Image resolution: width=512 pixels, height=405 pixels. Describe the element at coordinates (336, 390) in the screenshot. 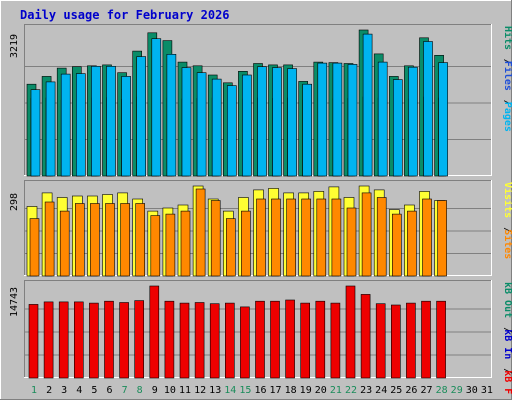

I see `x-label-day-21: 21` at that location.